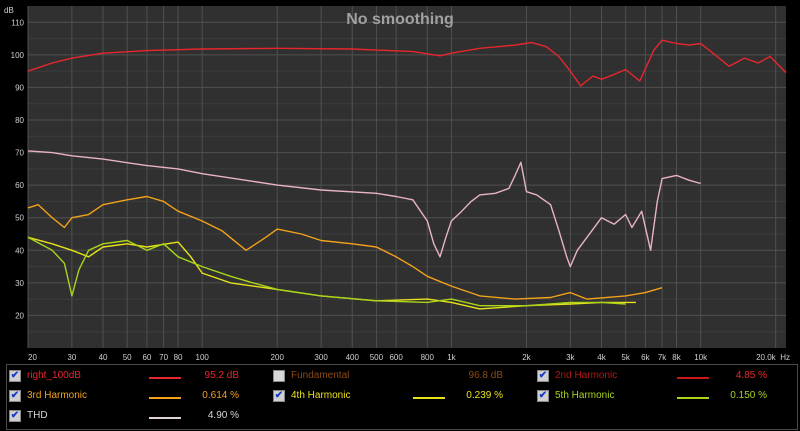 The image size is (800, 431). I want to click on legend-label: 5th Harmonic, so click(585, 395).